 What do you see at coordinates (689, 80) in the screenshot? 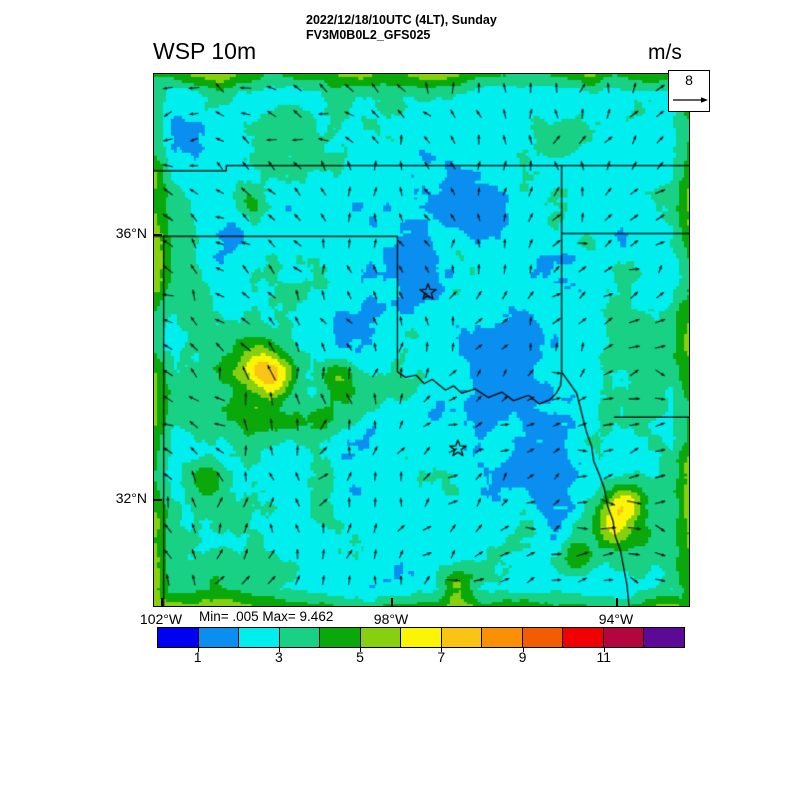
I see `wind-key-value: 8` at bounding box center [689, 80].